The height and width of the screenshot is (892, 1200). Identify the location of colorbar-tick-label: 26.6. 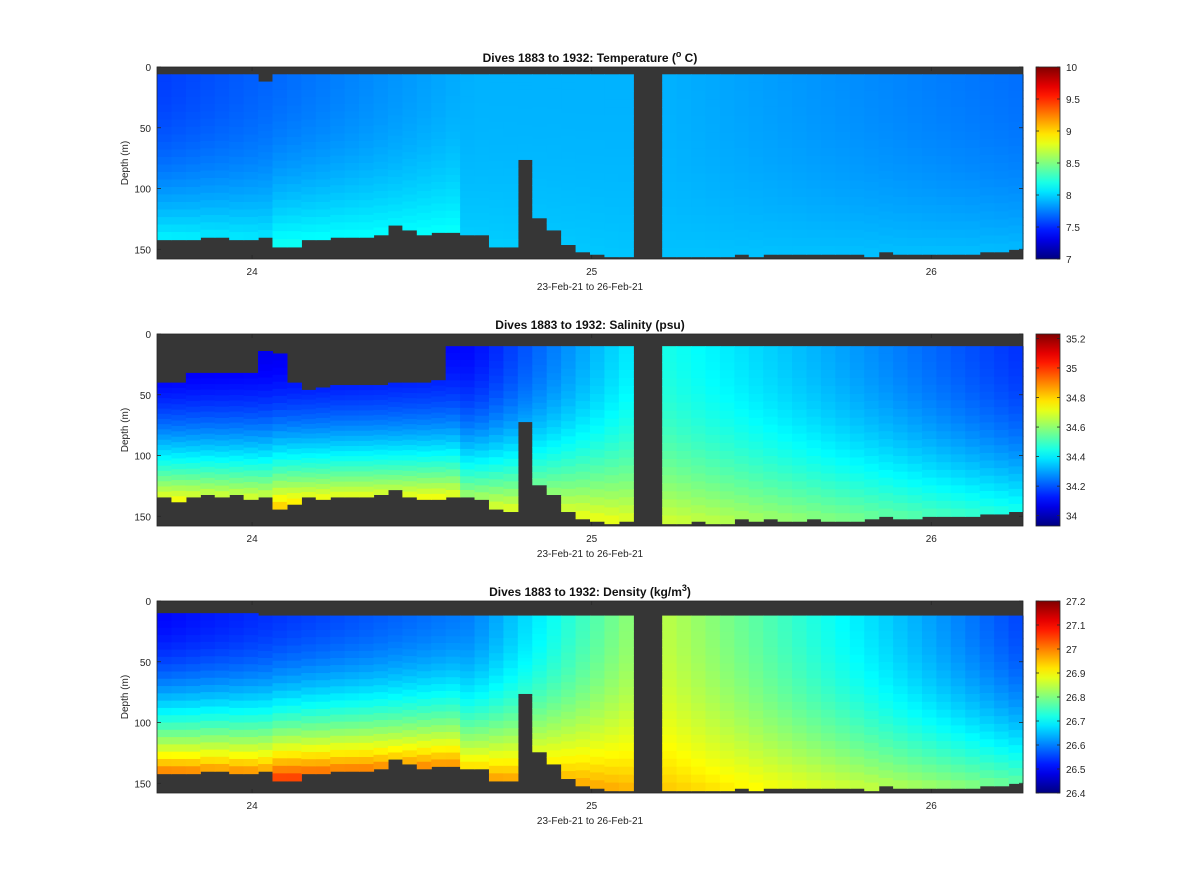
(1076, 746).